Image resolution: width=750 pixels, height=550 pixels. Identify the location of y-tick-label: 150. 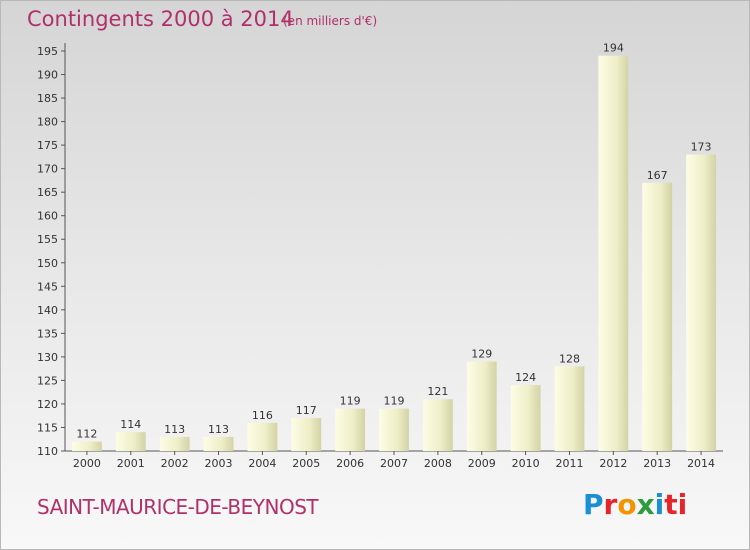
(47, 263).